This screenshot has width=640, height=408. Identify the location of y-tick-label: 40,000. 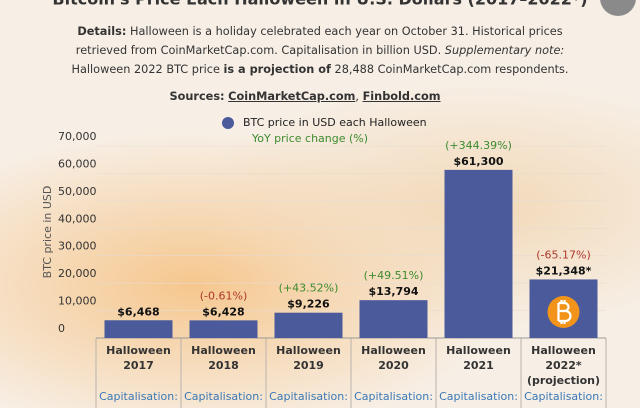
(77, 218).